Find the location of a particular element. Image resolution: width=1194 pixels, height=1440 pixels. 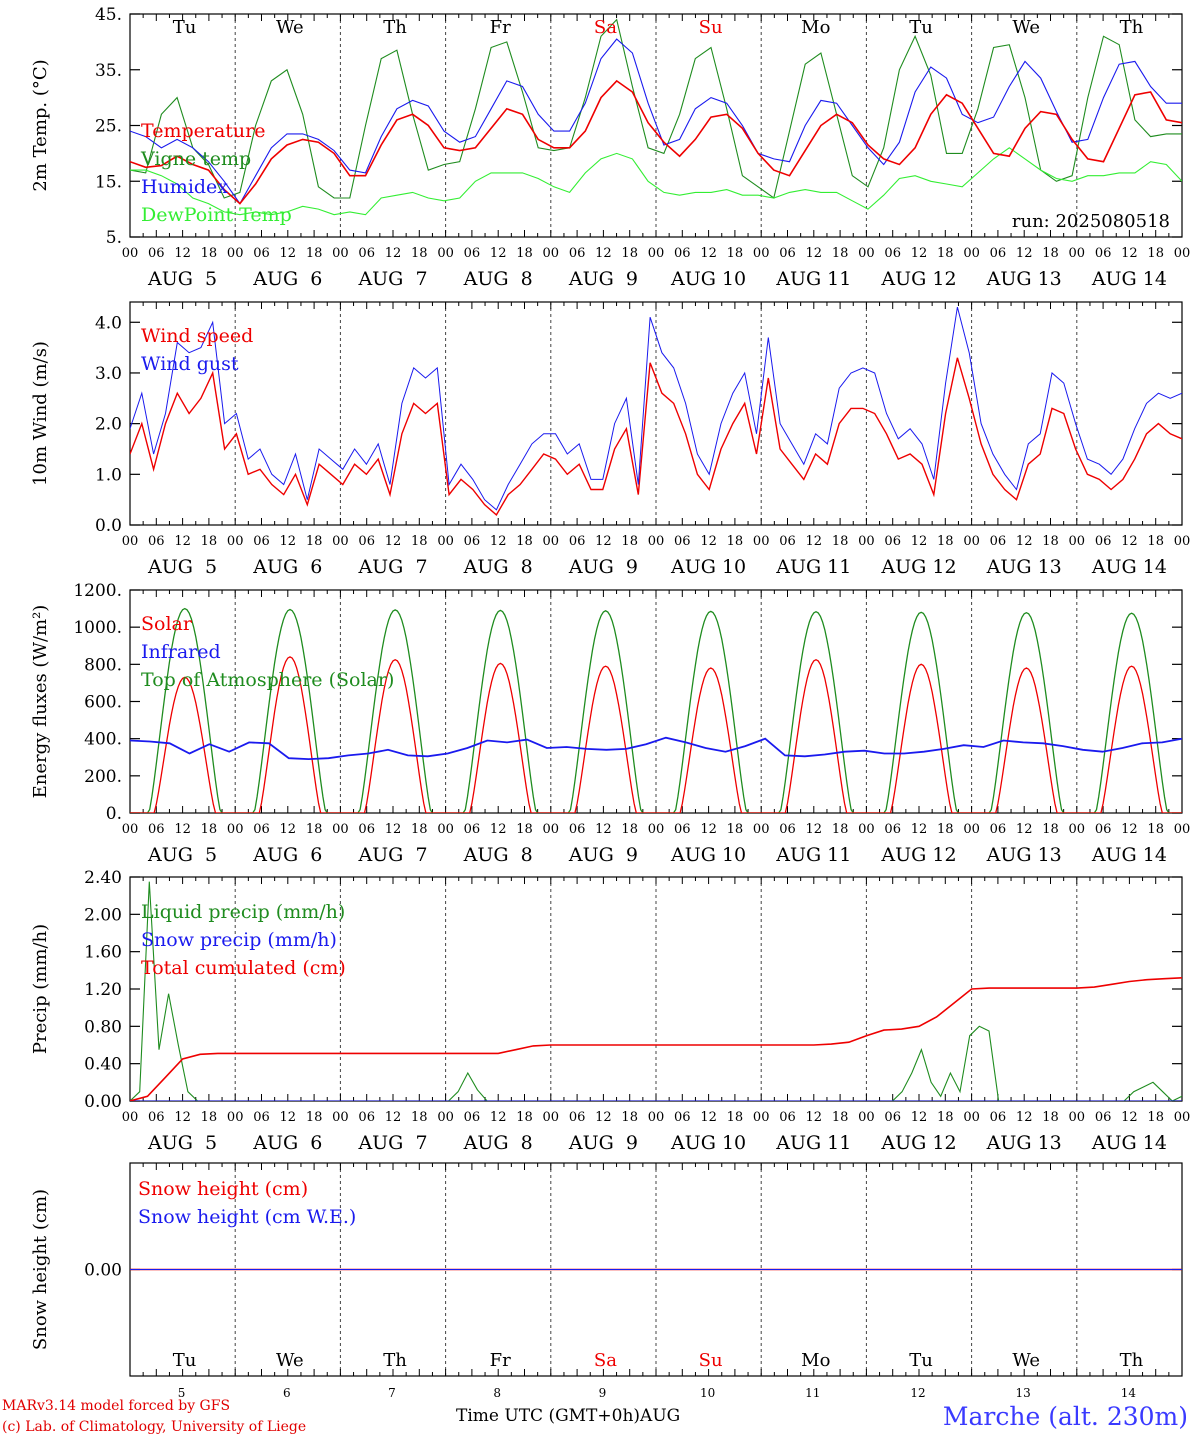

date-label: AUG 8 is located at coordinates (498, 279).